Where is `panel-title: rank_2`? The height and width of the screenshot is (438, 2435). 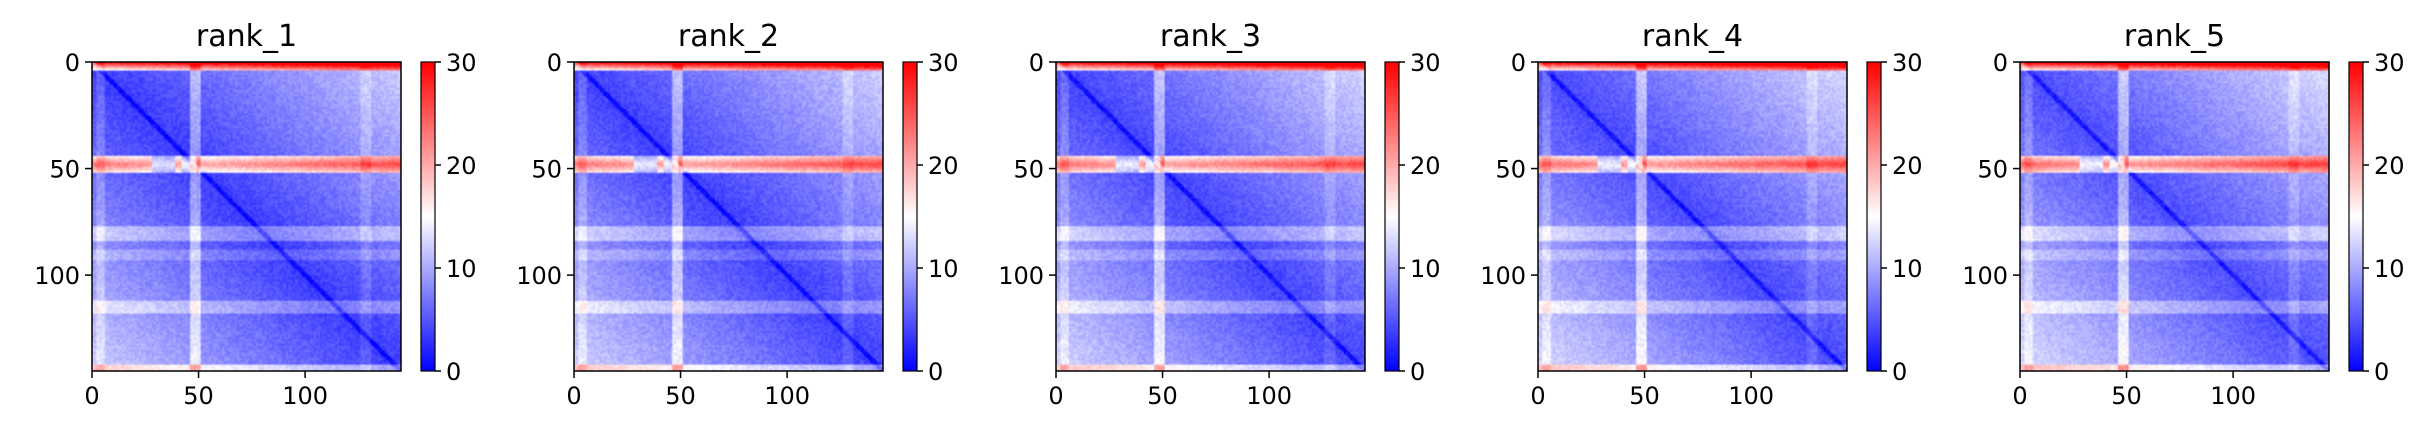 panel-title: rank_2 is located at coordinates (728, 36).